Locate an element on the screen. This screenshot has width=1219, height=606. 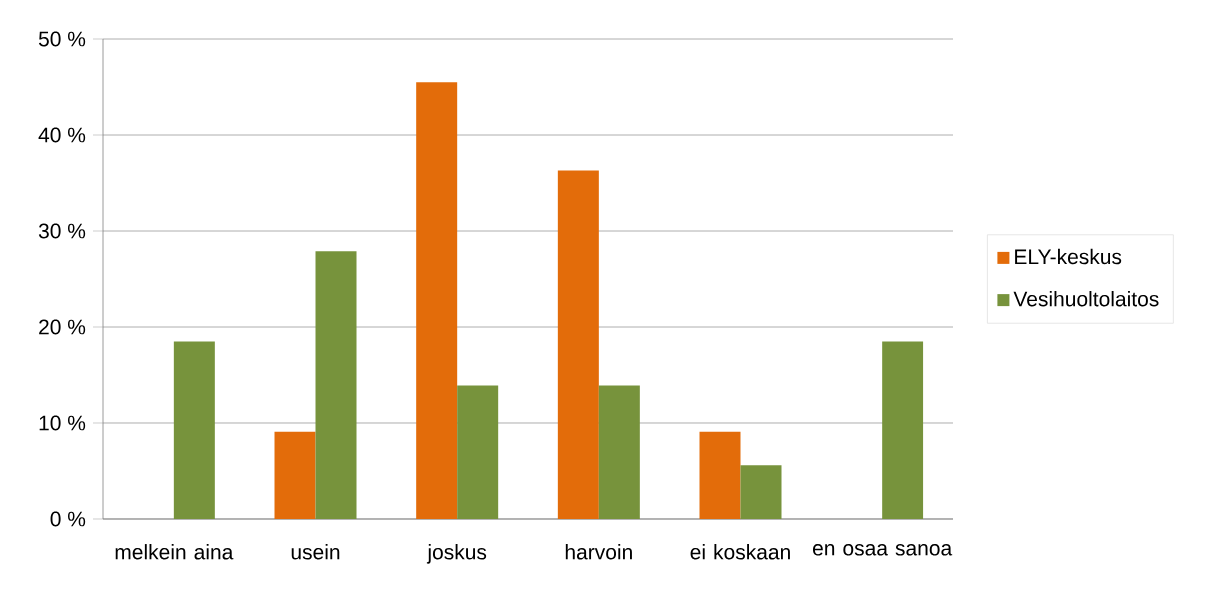
x-tick-label: melkein aina is located at coordinates (174, 552).